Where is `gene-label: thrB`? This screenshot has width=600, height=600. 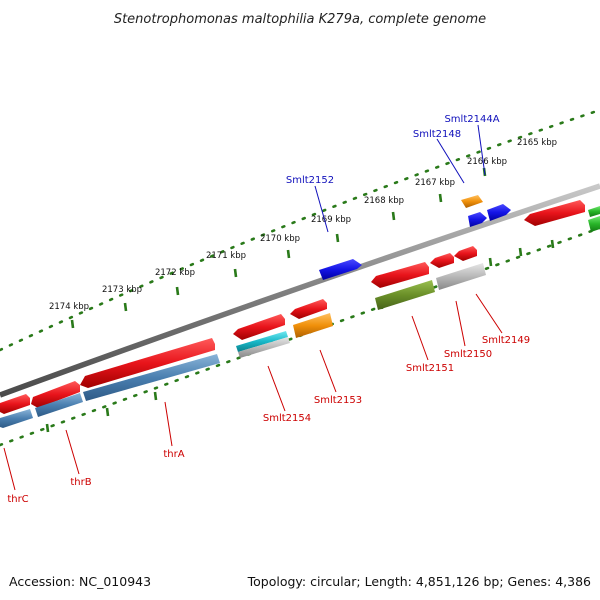 gene-label: thrB is located at coordinates (80, 482).